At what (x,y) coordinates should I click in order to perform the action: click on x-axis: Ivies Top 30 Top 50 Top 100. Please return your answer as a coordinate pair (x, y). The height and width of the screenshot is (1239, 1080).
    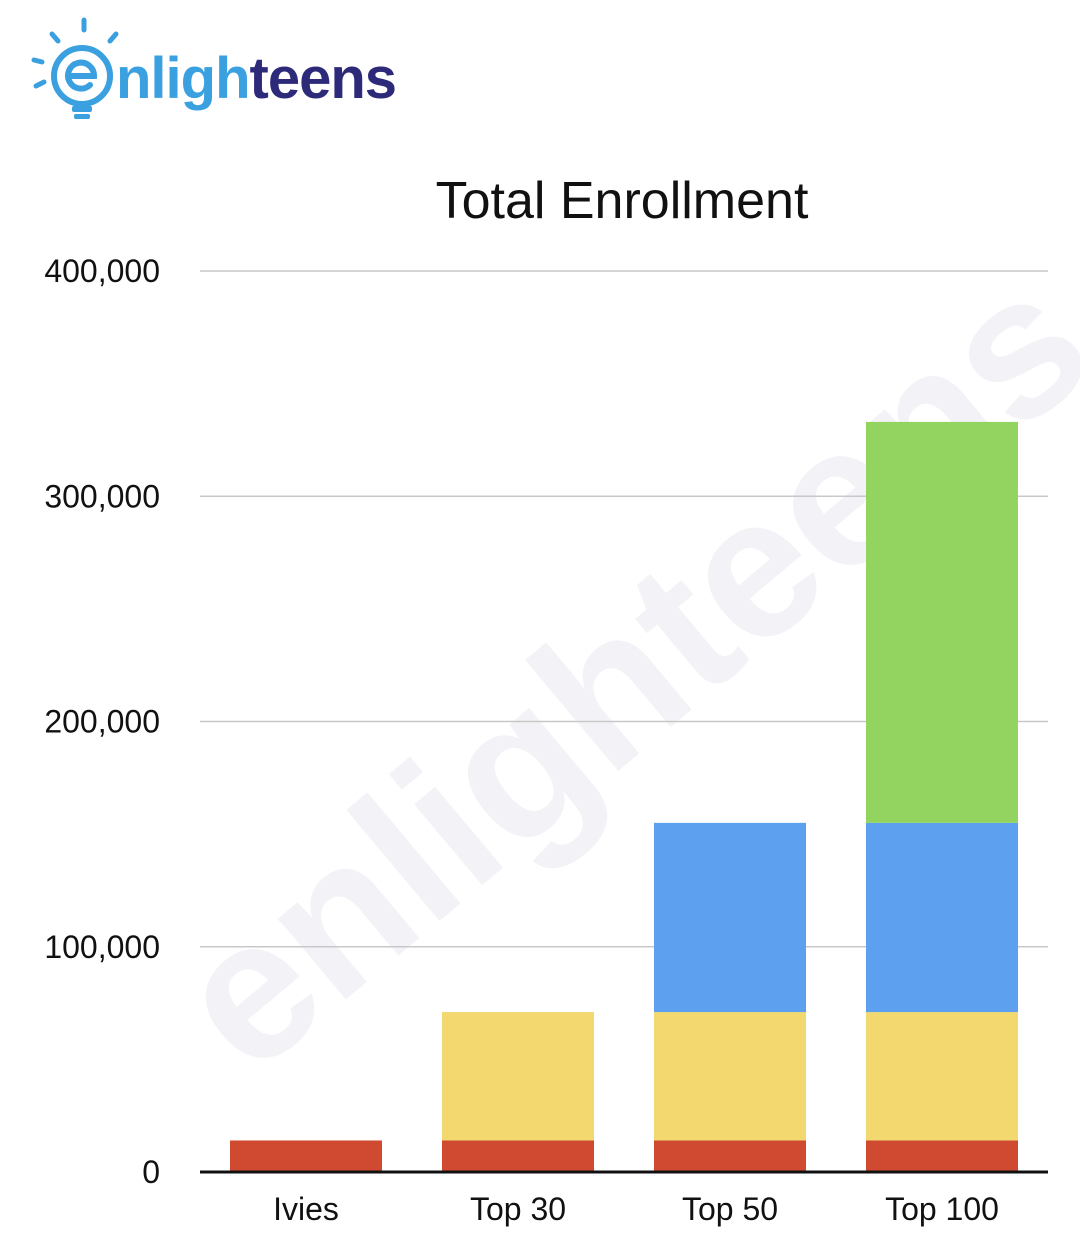
    Looking at the image, I should click on (636, 1209).